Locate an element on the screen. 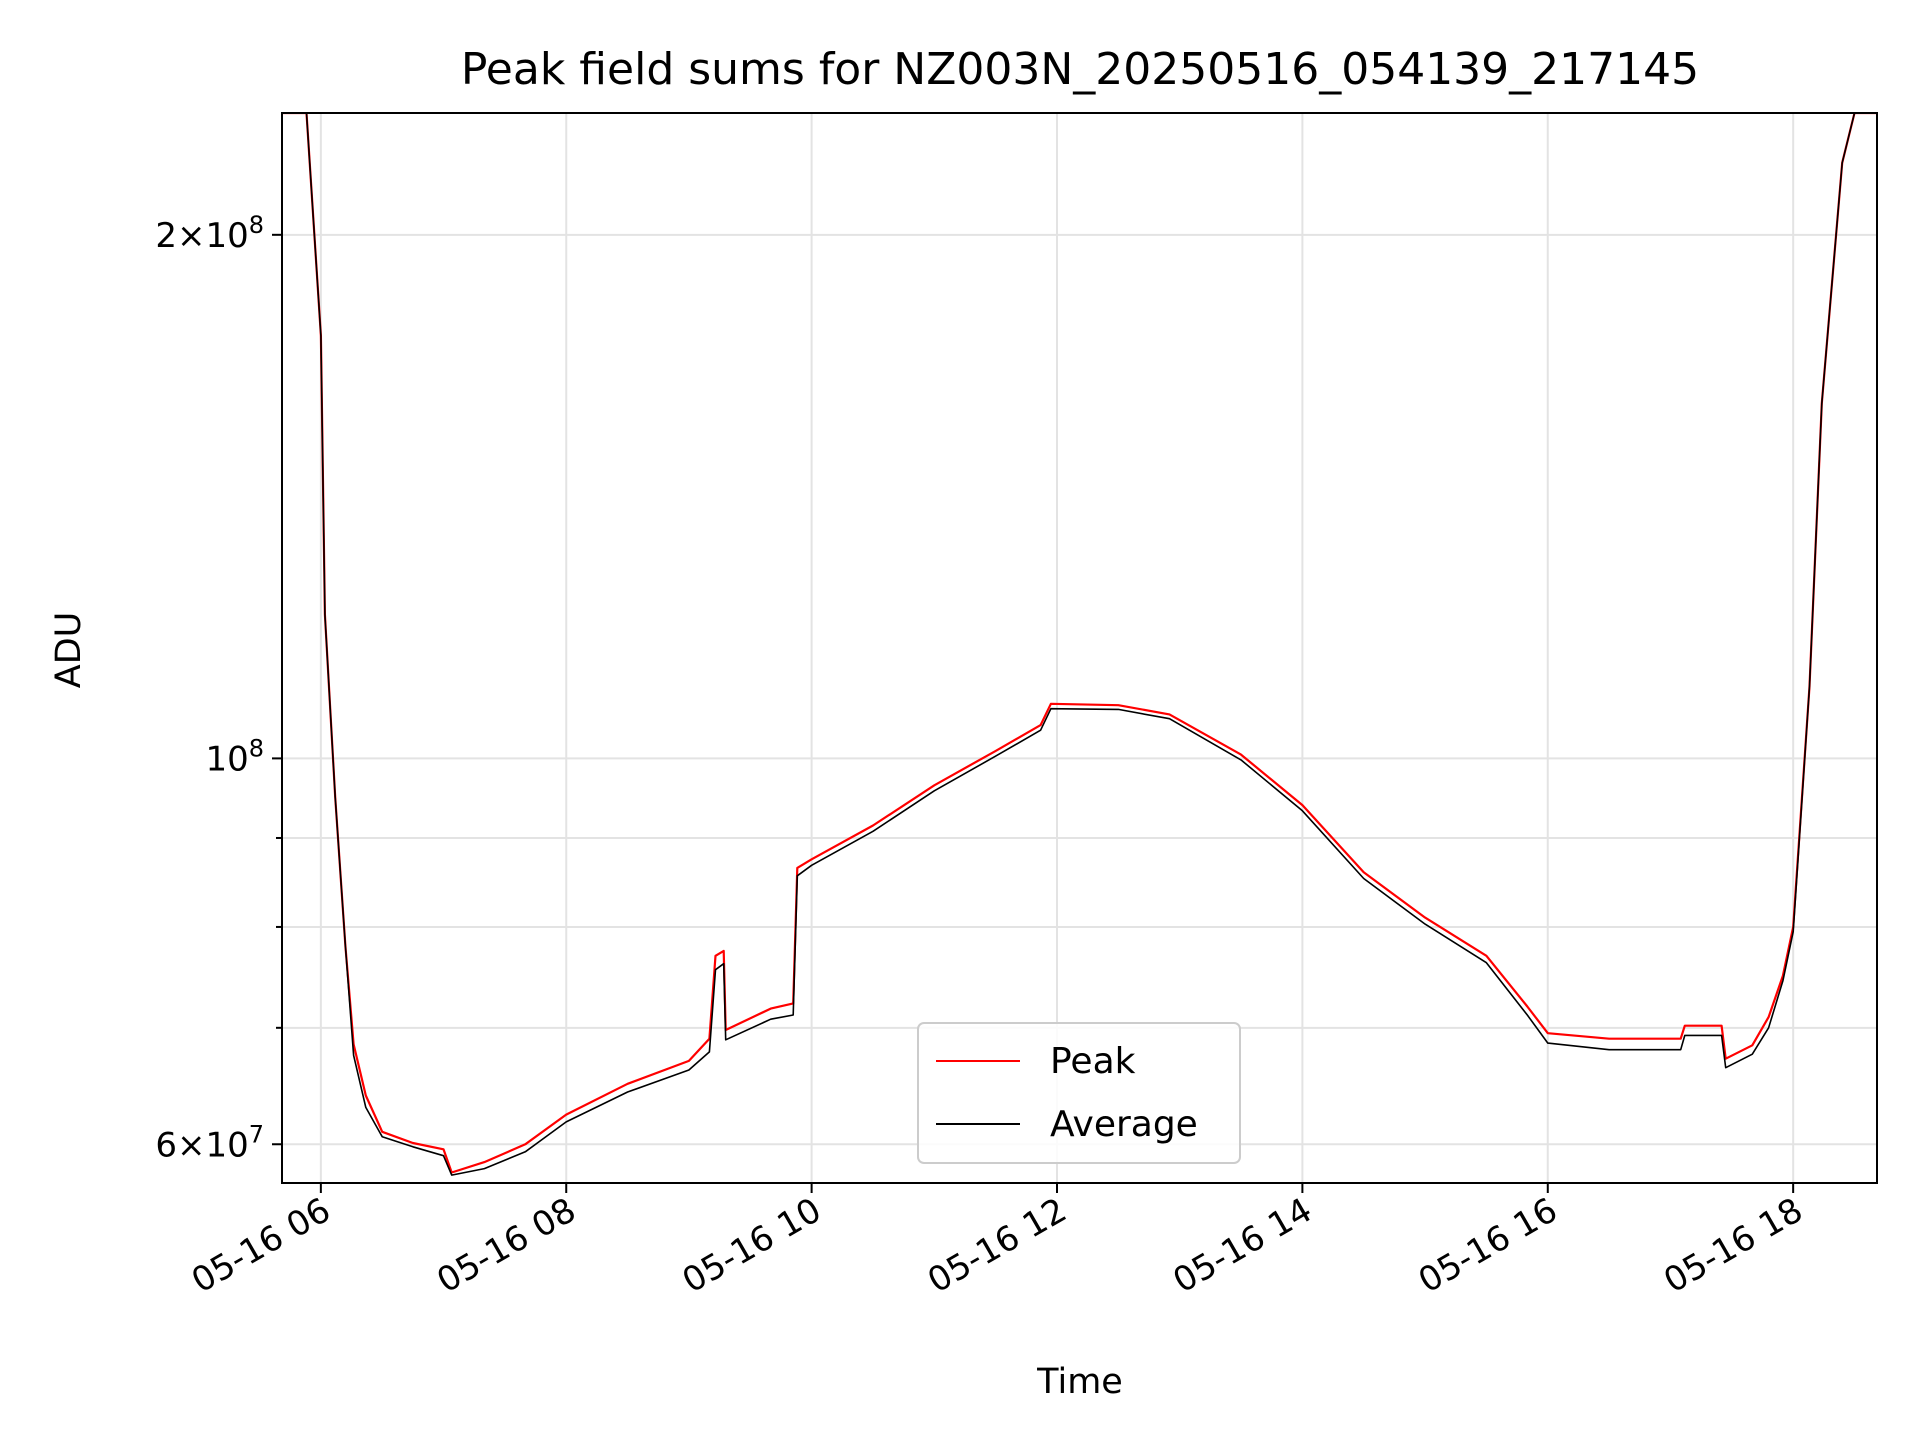  legend: Peak Average is located at coordinates (1079, 1093).